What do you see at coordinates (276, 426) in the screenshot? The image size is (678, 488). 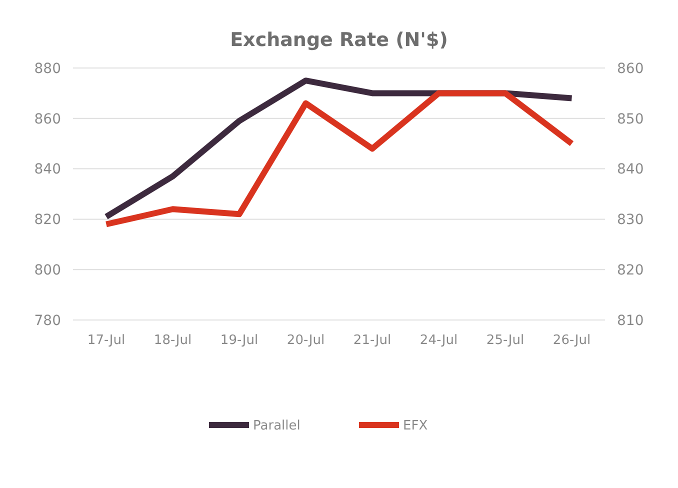 I see `legend-label: Parallel` at bounding box center [276, 426].